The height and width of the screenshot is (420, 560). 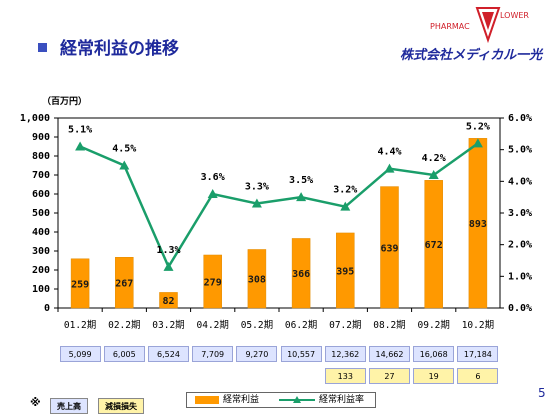 What do you see at coordinates (64, 101) in the screenshot?
I see `y-left-unit-label: （百万円）` at bounding box center [64, 101].